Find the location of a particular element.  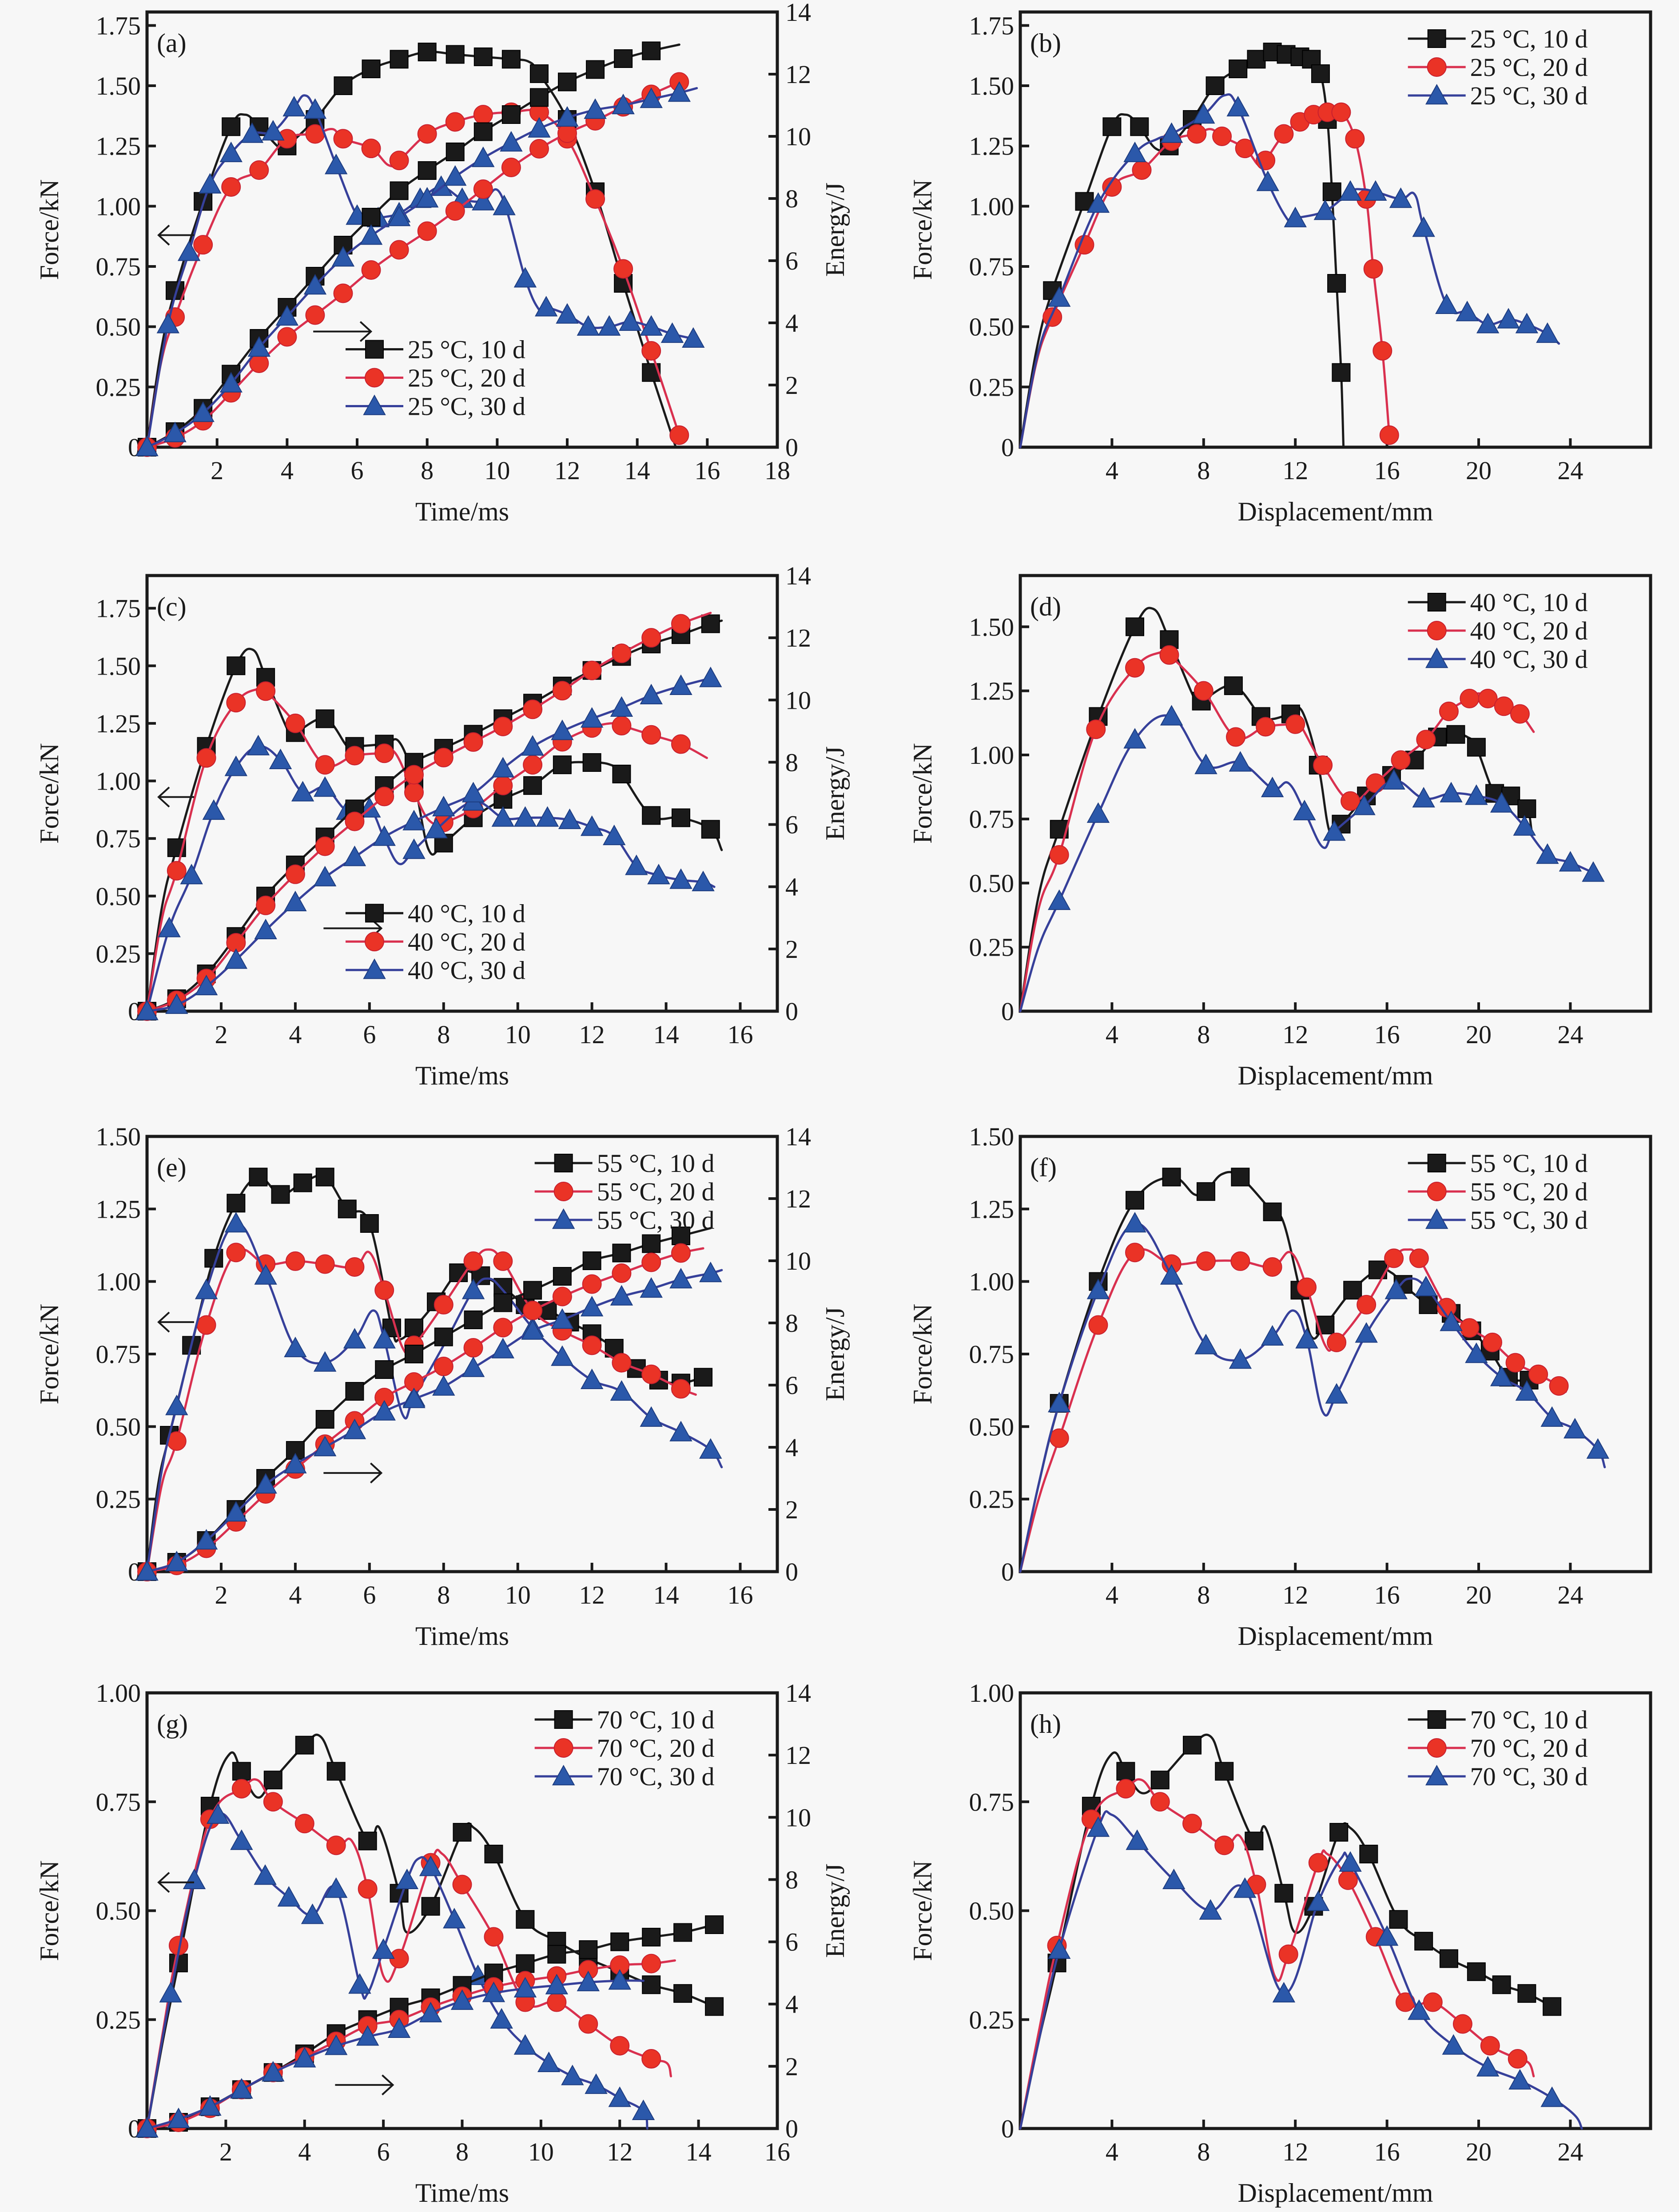

x-tick-label: 6 is located at coordinates (370, 1595).